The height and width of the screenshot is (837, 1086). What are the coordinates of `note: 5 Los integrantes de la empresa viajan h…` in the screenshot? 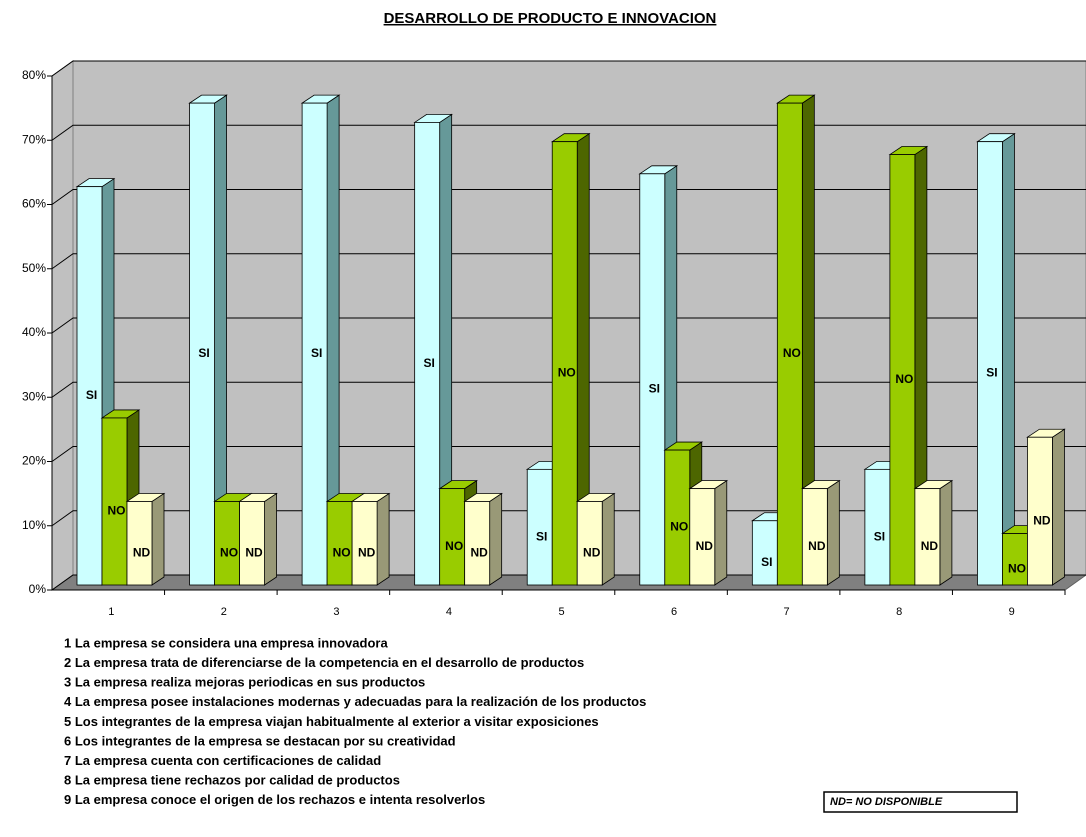 It's located at (331, 721).